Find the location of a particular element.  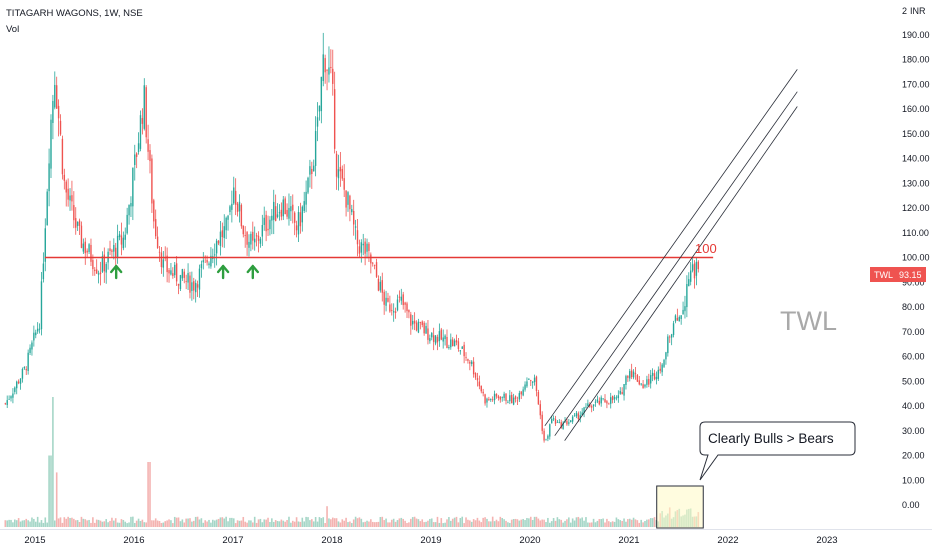

volume-highlight-box is located at coordinates (680, 507).